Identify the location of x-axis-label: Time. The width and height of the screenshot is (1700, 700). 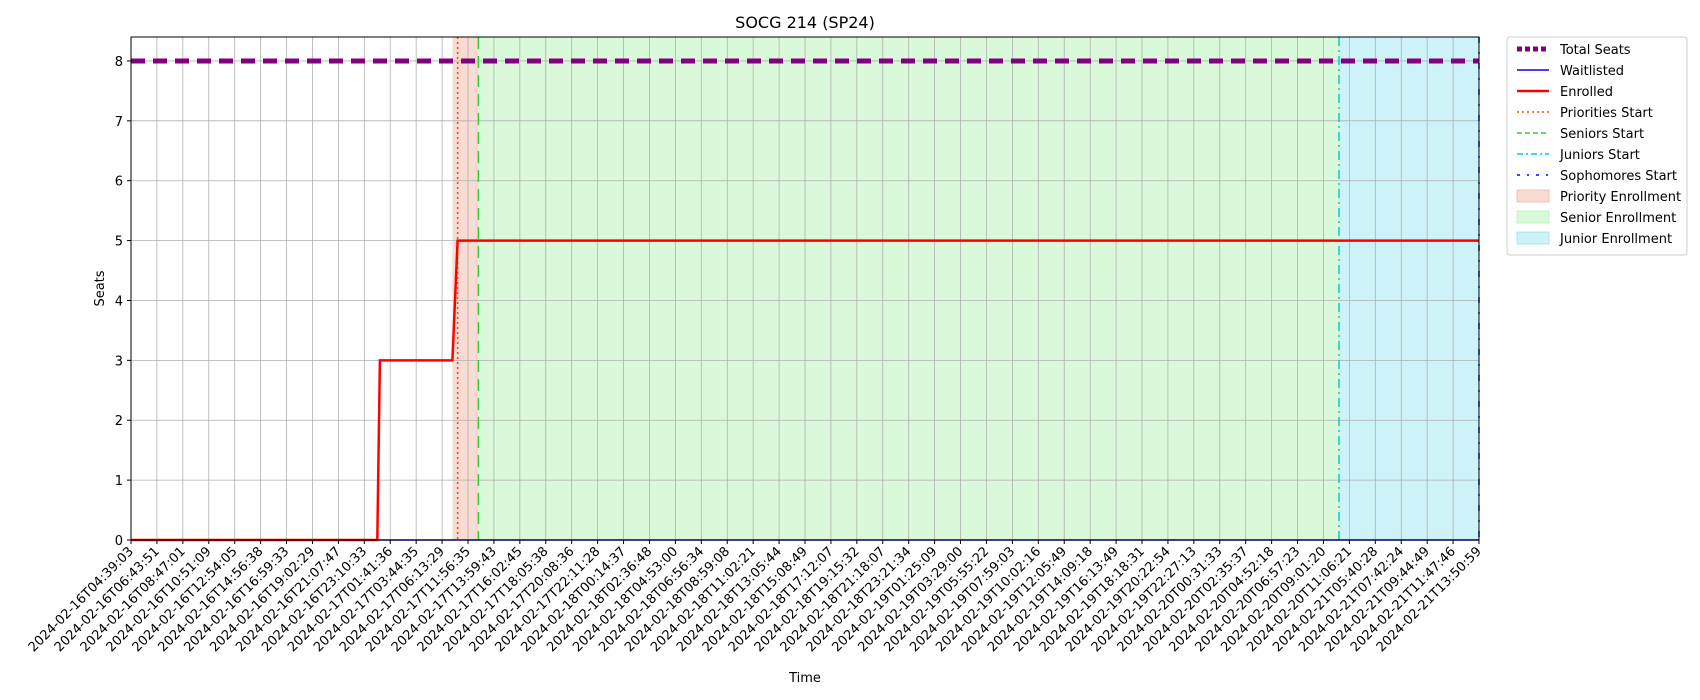
(804, 678).